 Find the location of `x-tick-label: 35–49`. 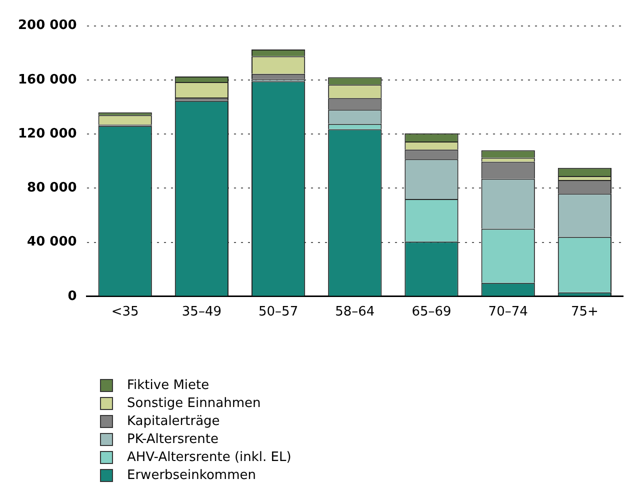

x-tick-label: 35–49 is located at coordinates (202, 312).